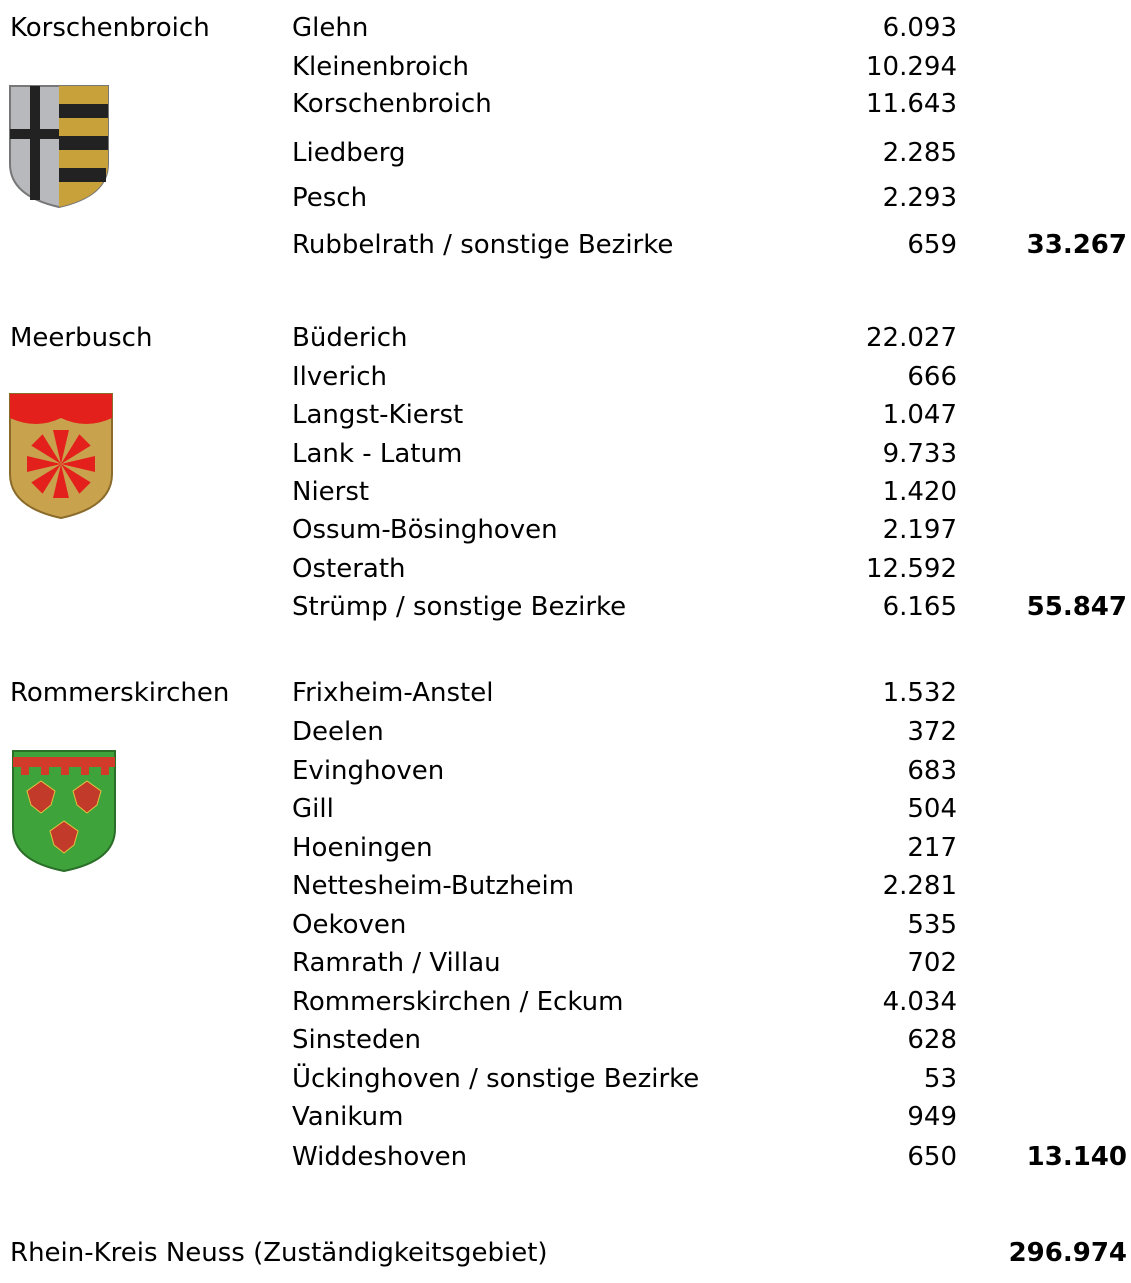  Describe the element at coordinates (368, 771) in the screenshot. I see `district-name: Evinghoven` at that location.